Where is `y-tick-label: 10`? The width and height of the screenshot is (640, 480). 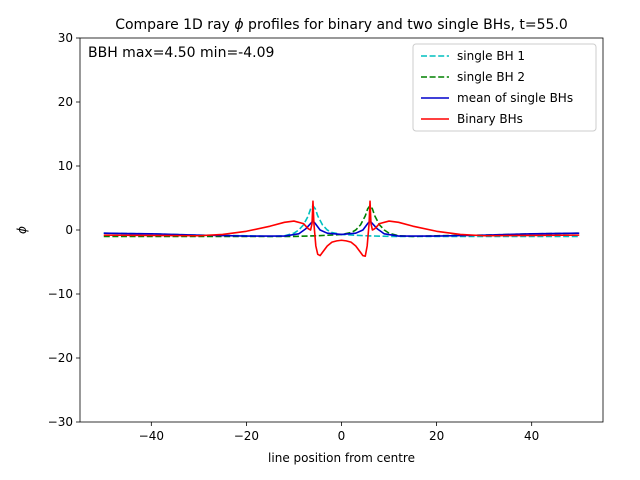
y-tick-label: 10 is located at coordinates (65, 166).